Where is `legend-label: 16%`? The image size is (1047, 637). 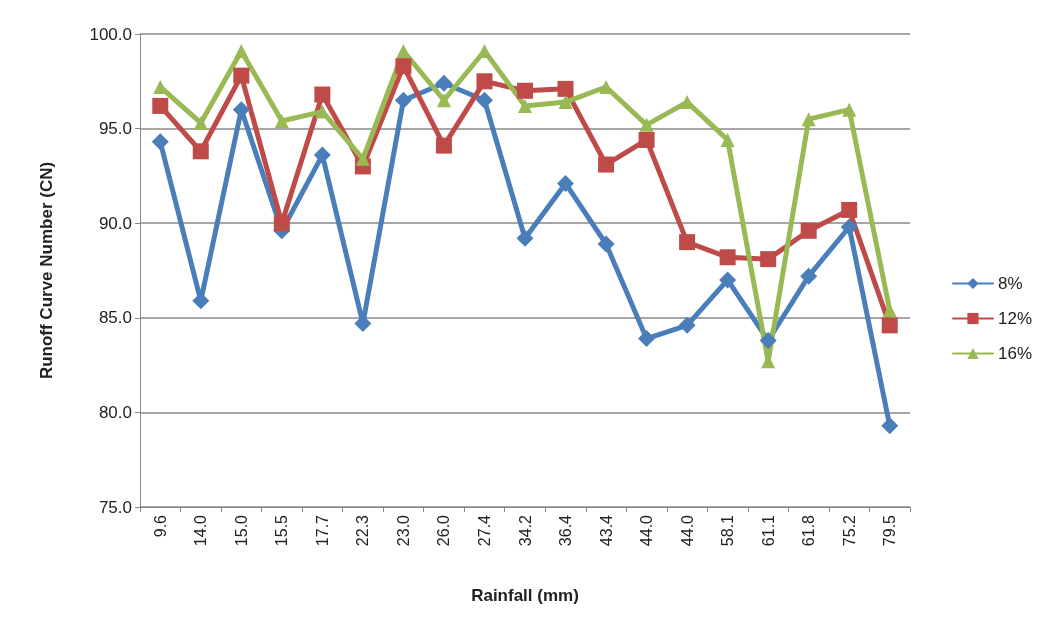
legend-label: 16% is located at coordinates (1015, 353).